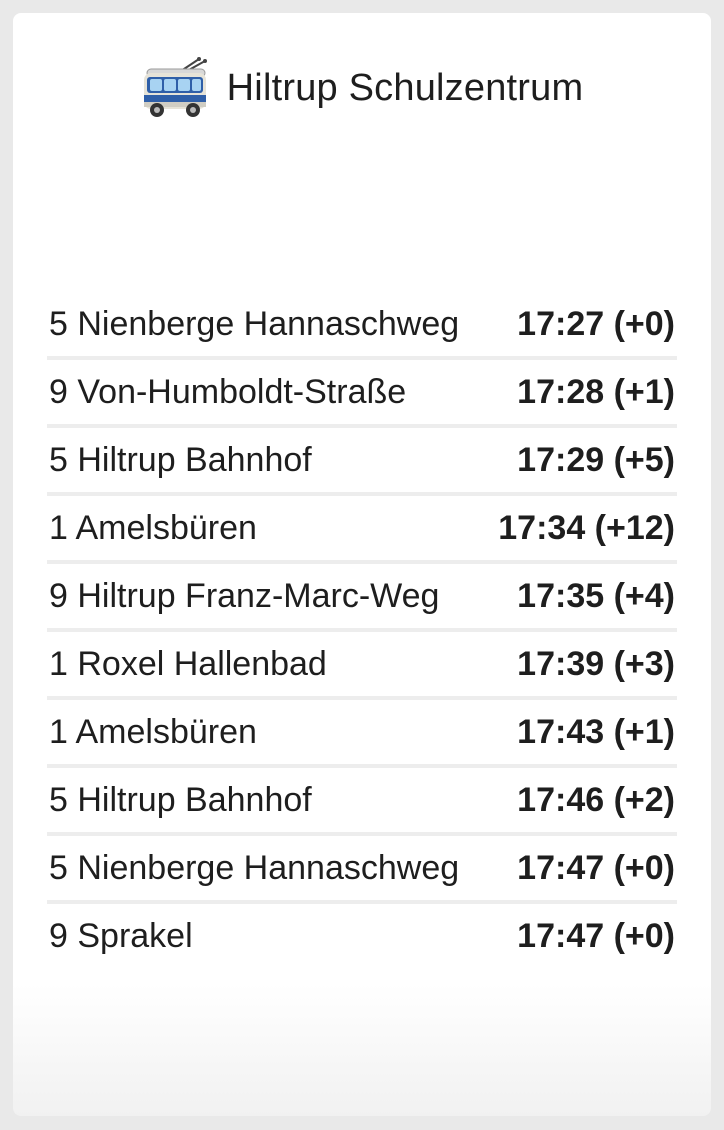 This screenshot has width=724, height=1130. What do you see at coordinates (188, 663) in the screenshot?
I see `departure-destination: 1 Roxel Hallenbad` at bounding box center [188, 663].